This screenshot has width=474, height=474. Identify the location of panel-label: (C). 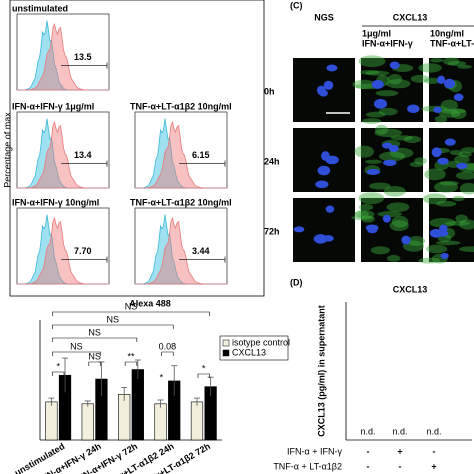
(296, 5).